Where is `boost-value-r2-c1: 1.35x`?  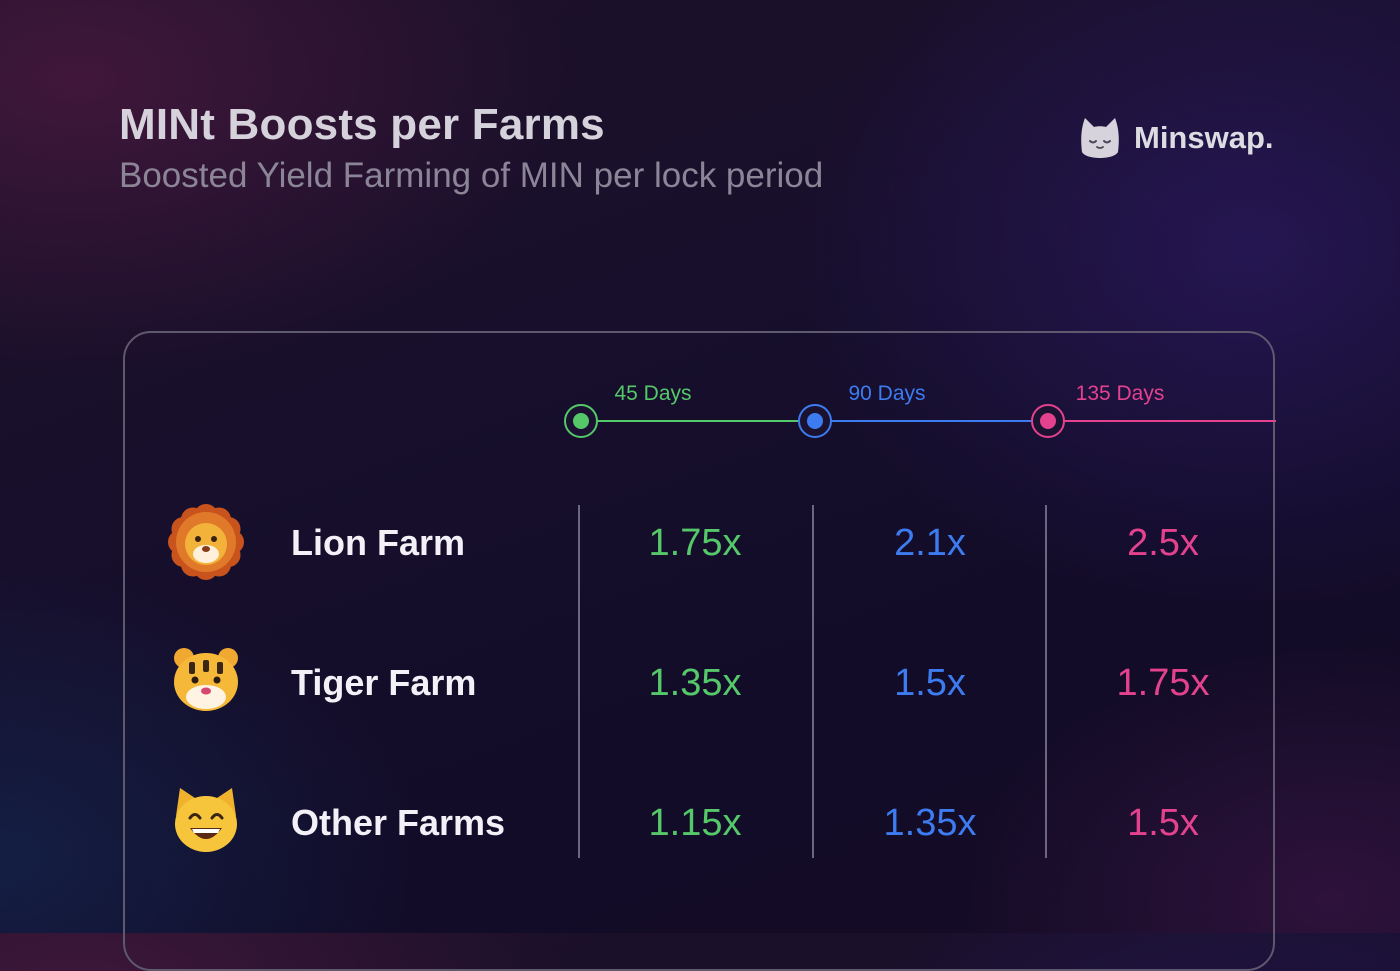
boost-value-r2-c1: 1.35x is located at coordinates (695, 683).